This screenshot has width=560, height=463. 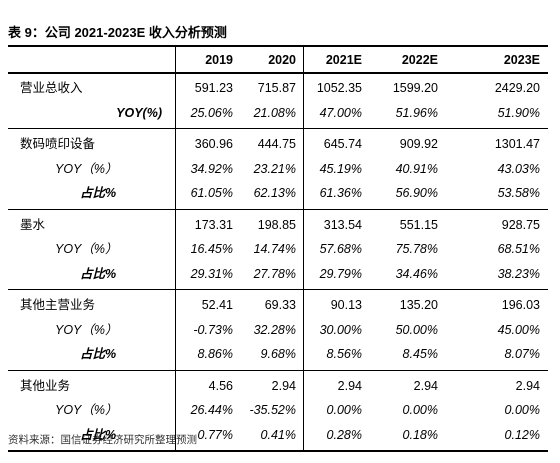 What do you see at coordinates (518, 249) in the screenshot?
I see `cell-value: 68.51%` at bounding box center [518, 249].